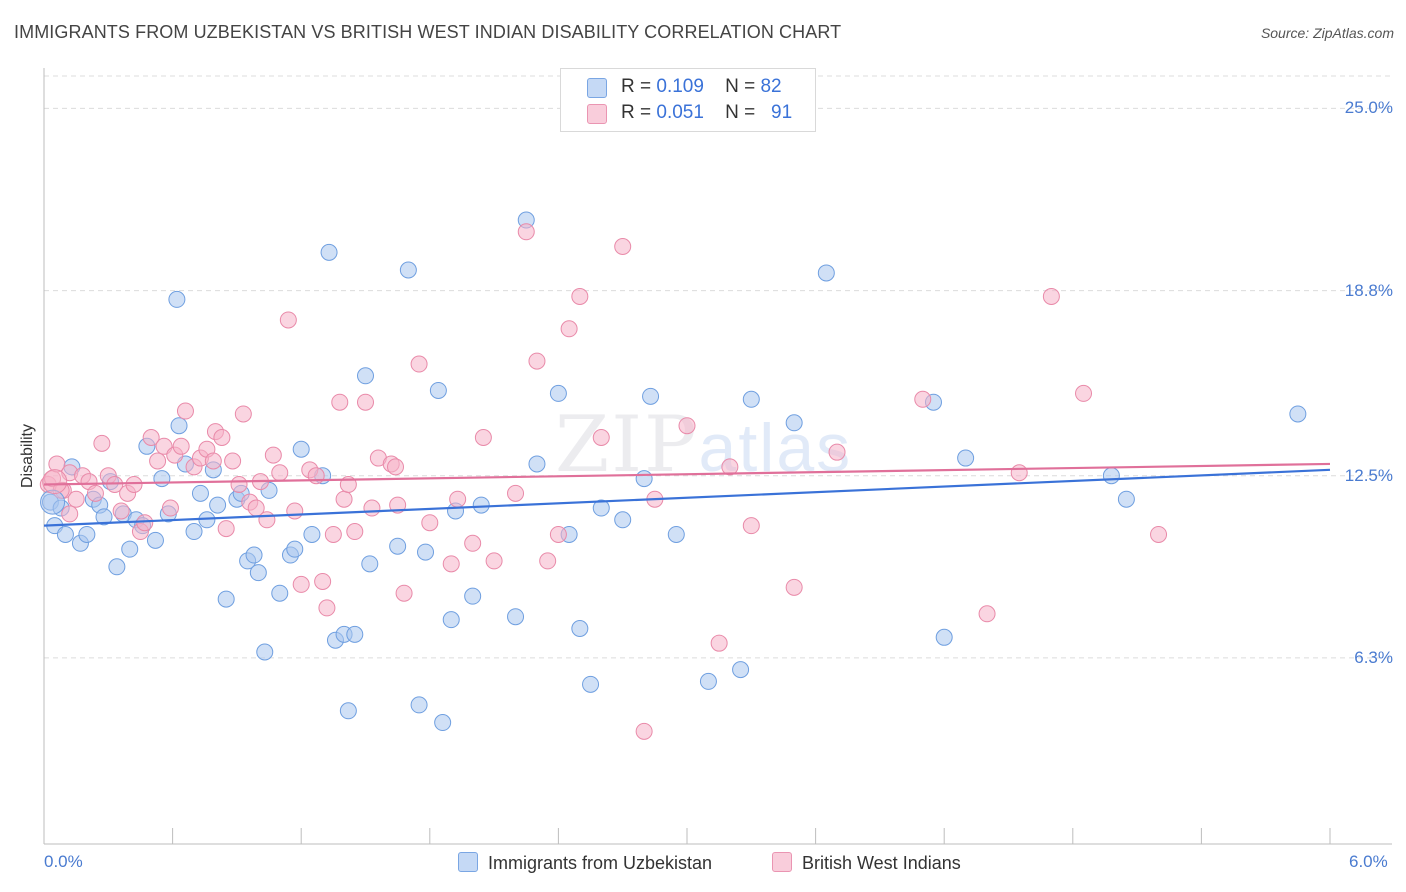  I want to click on x-tick-label-max: 6.0%, so click(1368, 861).